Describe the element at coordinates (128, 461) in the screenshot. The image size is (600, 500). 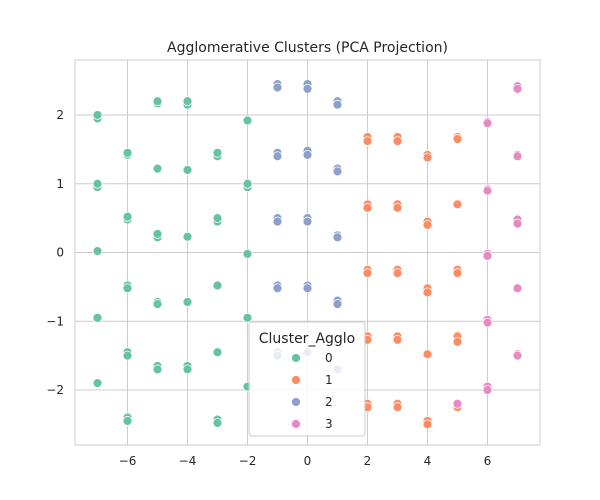
I see `x-tick-label: −6` at that location.